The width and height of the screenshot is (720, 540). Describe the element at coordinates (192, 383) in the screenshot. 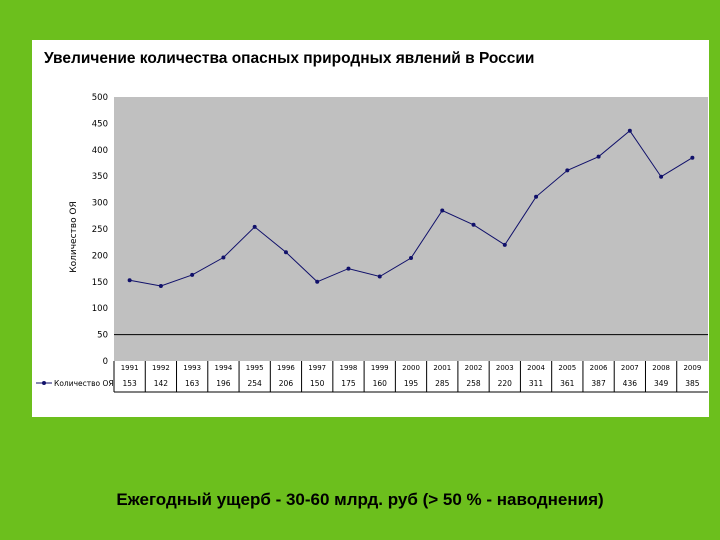

I see `table-value: 163` at that location.